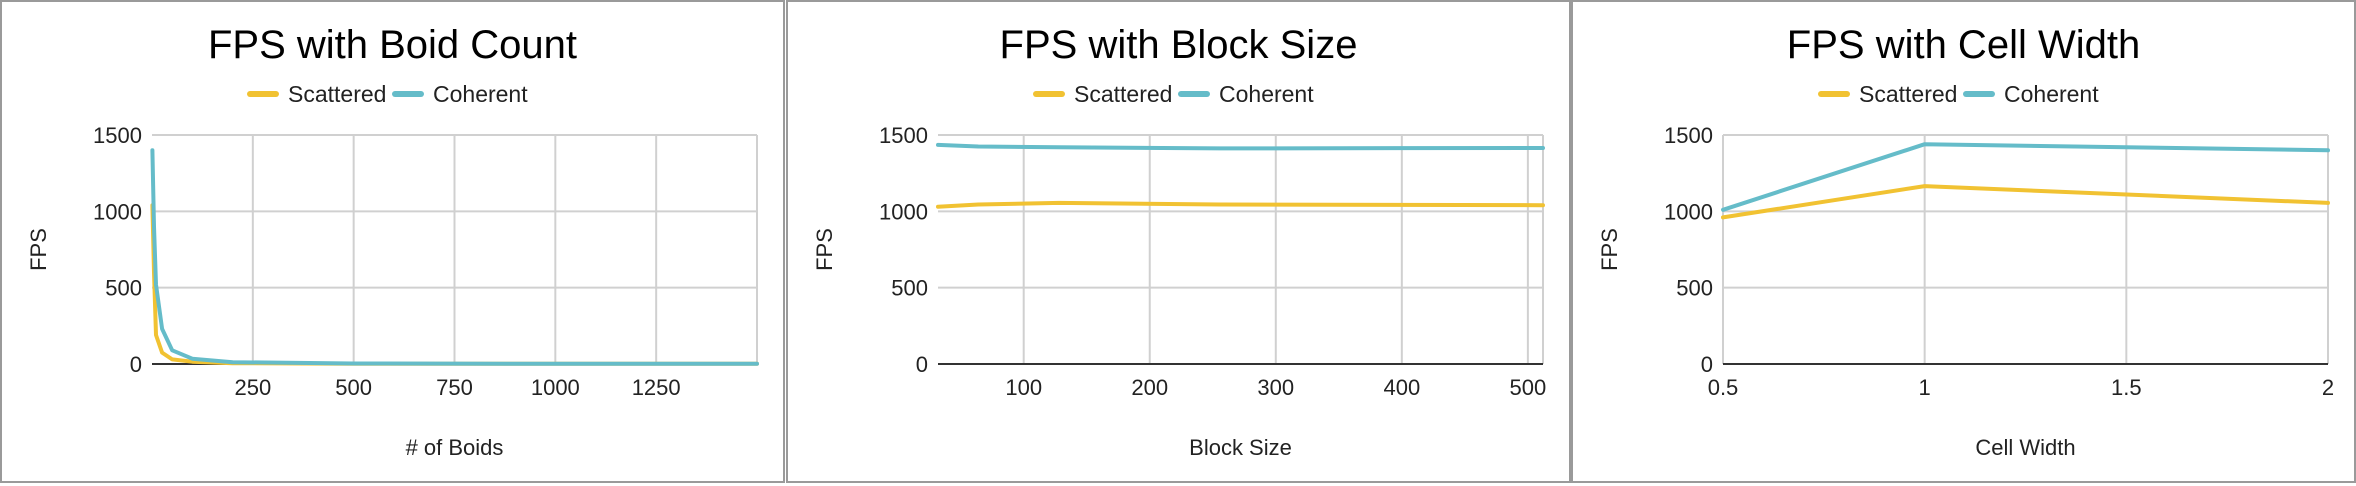 The width and height of the screenshot is (2356, 486). I want to click on x-tick-label: 1.5, so click(2126, 387).